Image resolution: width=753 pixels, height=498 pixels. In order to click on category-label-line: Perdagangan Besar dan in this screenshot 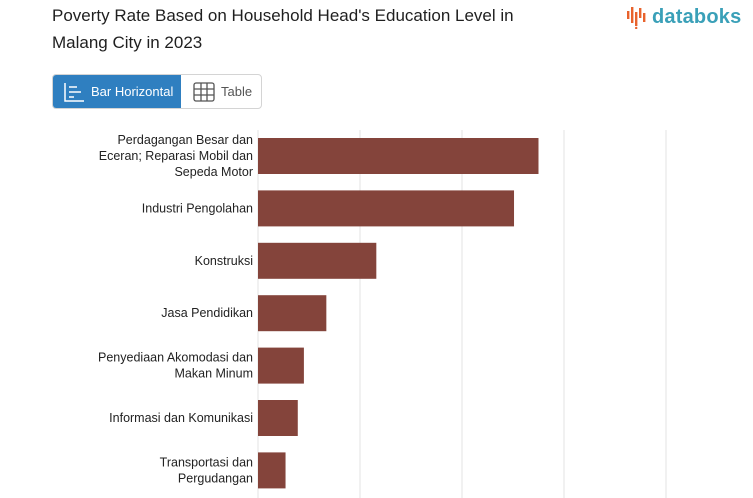, I will do `click(185, 140)`.